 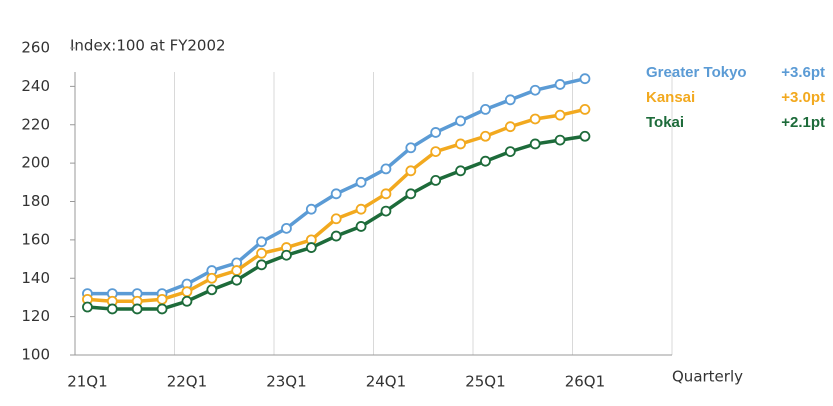 What do you see at coordinates (803, 122) in the screenshot?
I see `legend-annotation: +2.1pt` at bounding box center [803, 122].